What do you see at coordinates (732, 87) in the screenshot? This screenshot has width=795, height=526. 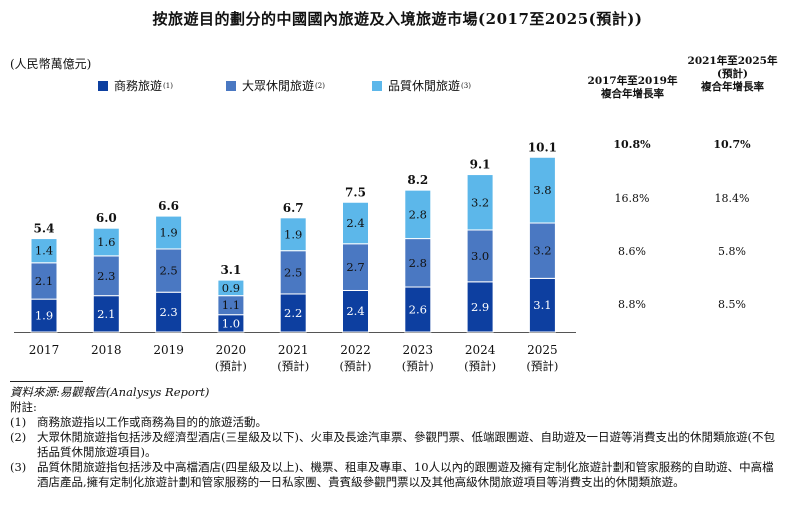 I see `cagr-header-2021-2025-line3: 複合年增長率` at bounding box center [732, 87].